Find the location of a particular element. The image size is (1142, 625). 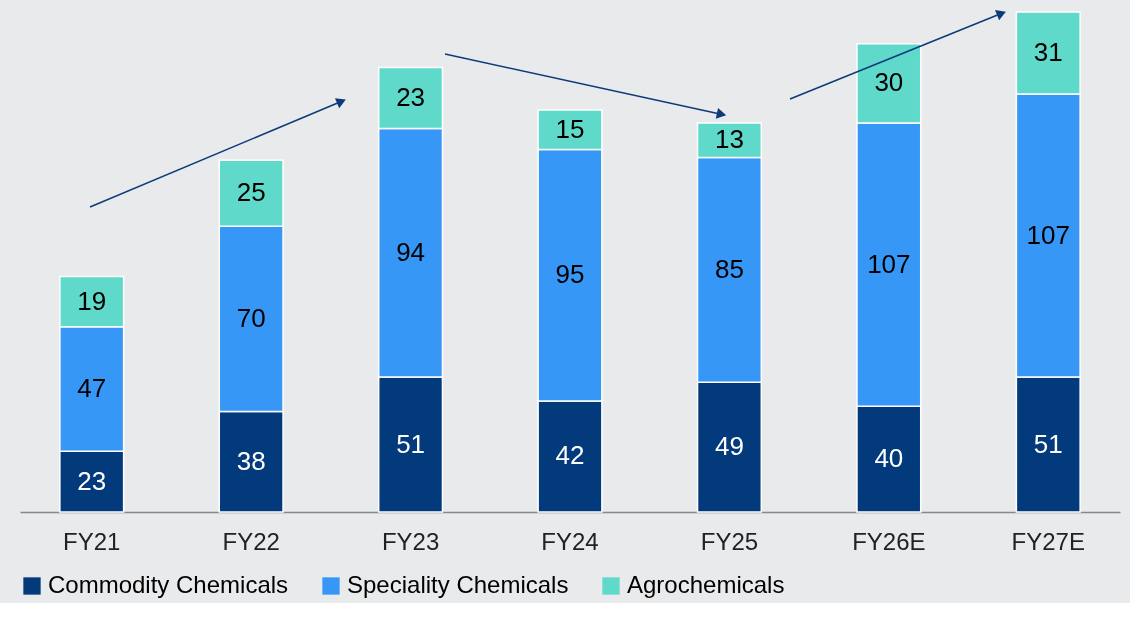

x-tick-label: FY27E is located at coordinates (1048, 541).